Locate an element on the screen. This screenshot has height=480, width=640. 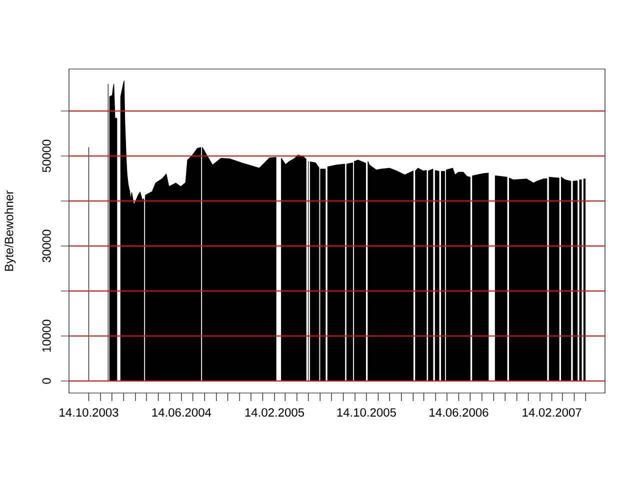
y-tick-label: 50000 is located at coordinates (46, 156).